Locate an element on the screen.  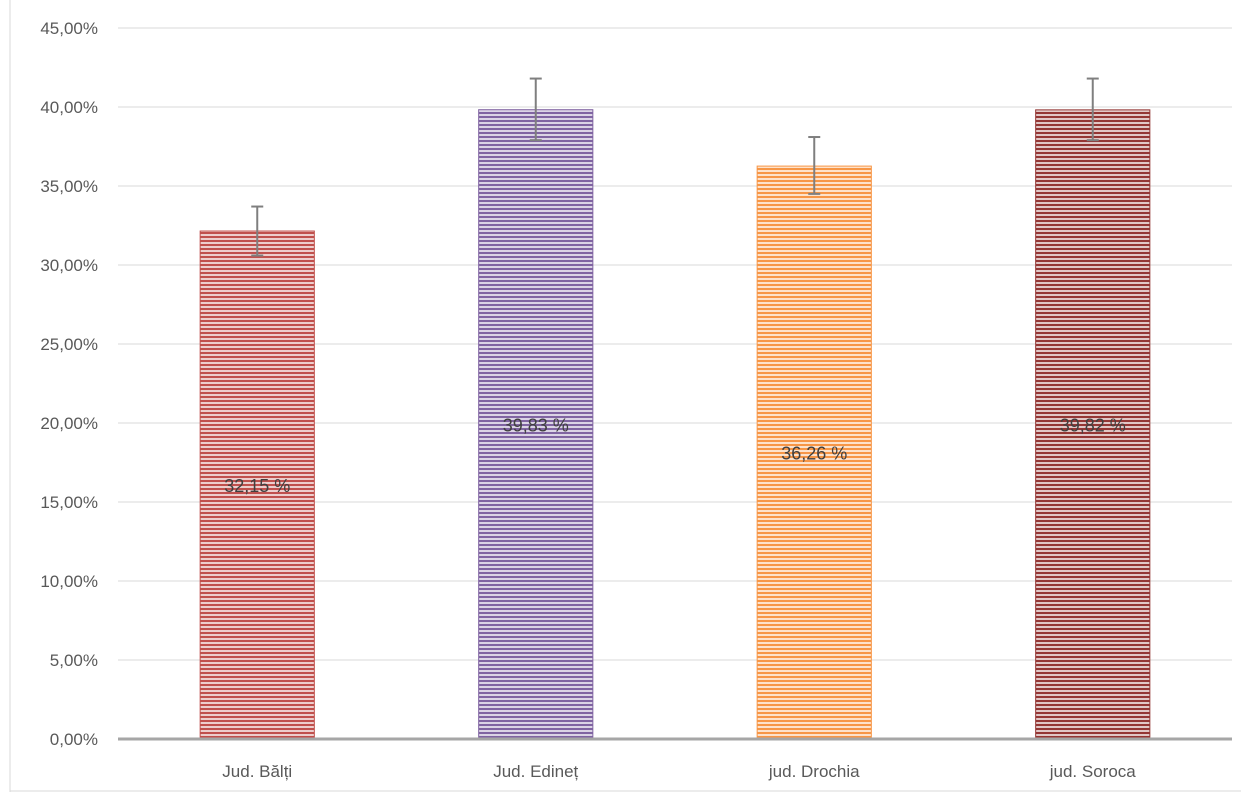
data-label: 32,15 % is located at coordinates (257, 486).